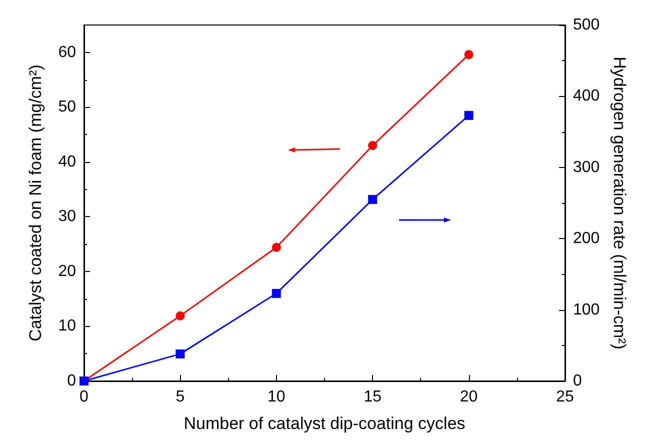 The image size is (649, 446). Describe the element at coordinates (325, 423) in the screenshot. I see `x-axis-title: Number of catalyst dip-coating cycles` at that location.